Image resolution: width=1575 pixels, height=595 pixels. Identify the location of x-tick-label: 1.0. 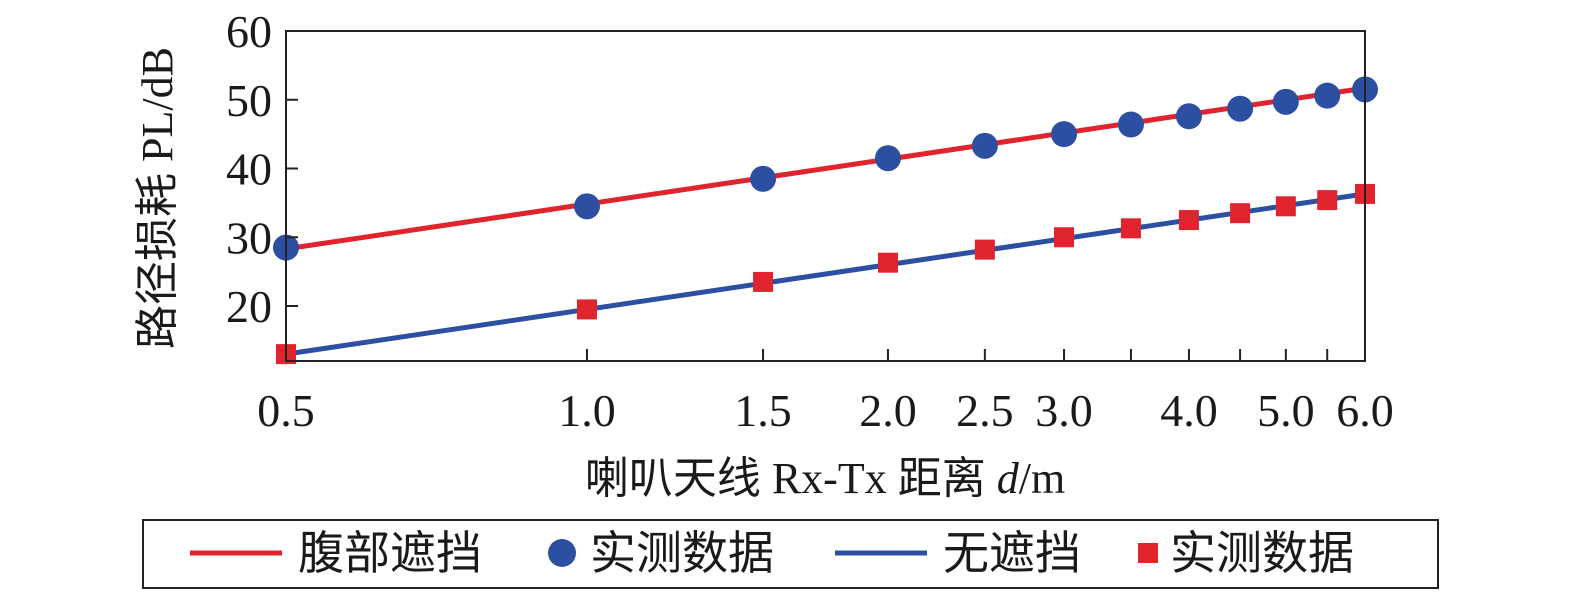
(587, 410).